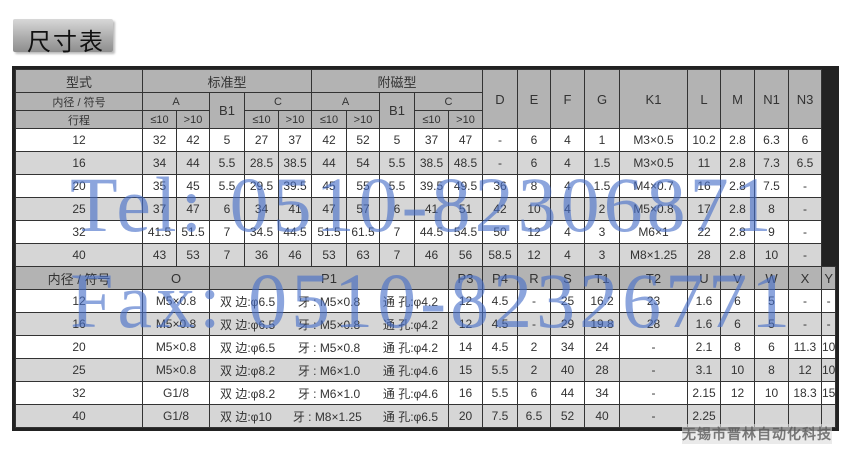 The image size is (850, 457). Describe the element at coordinates (602, 347) in the screenshot. I see `value-cell: 24` at that location.